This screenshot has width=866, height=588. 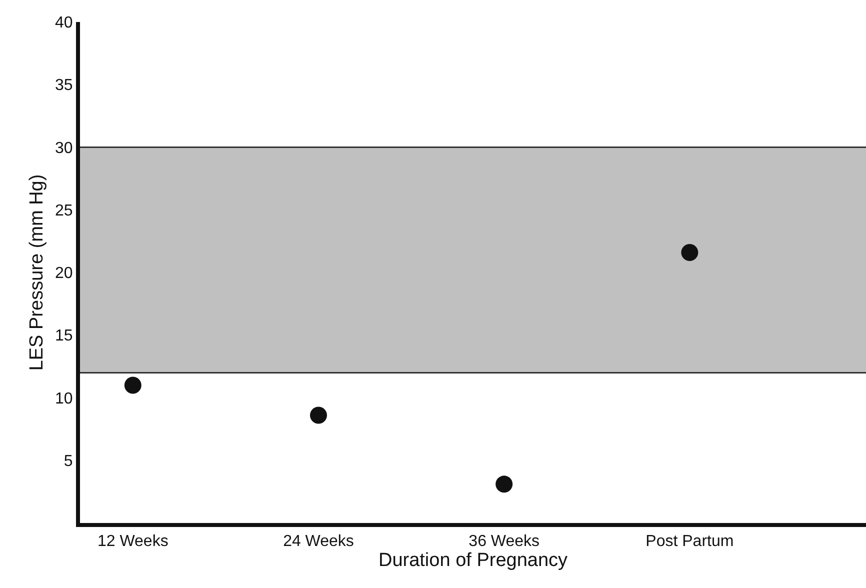 I want to click on y-tick-label: 25, so click(x=64, y=211).